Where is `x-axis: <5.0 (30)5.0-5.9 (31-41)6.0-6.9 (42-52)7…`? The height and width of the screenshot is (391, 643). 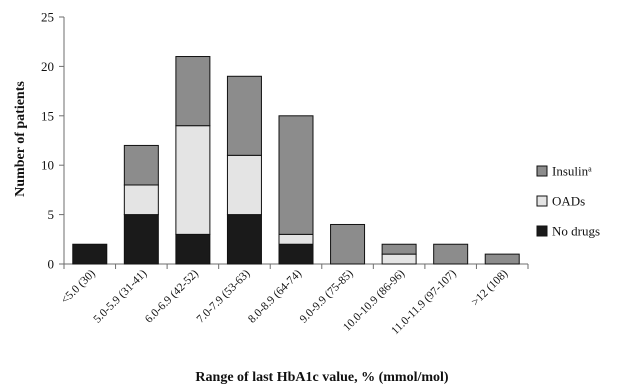
x-axis: <5.0 (30)5.0-5.9 (31-41)6.0-6.9 (42-52)7… is located at coordinates (294, 300).